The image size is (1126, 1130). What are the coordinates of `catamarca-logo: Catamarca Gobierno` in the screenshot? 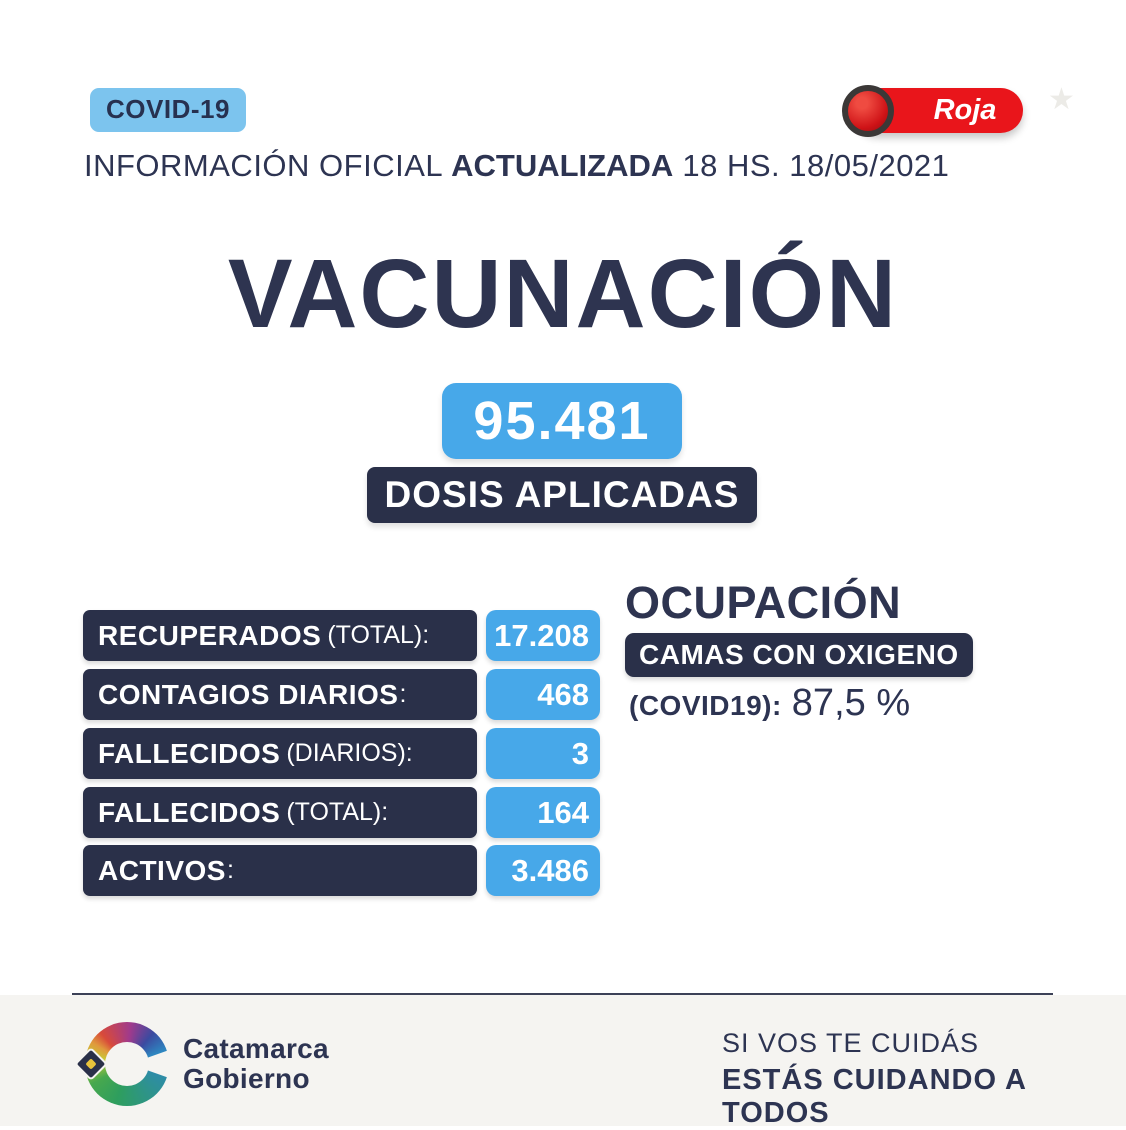 It's located at (201, 1064).